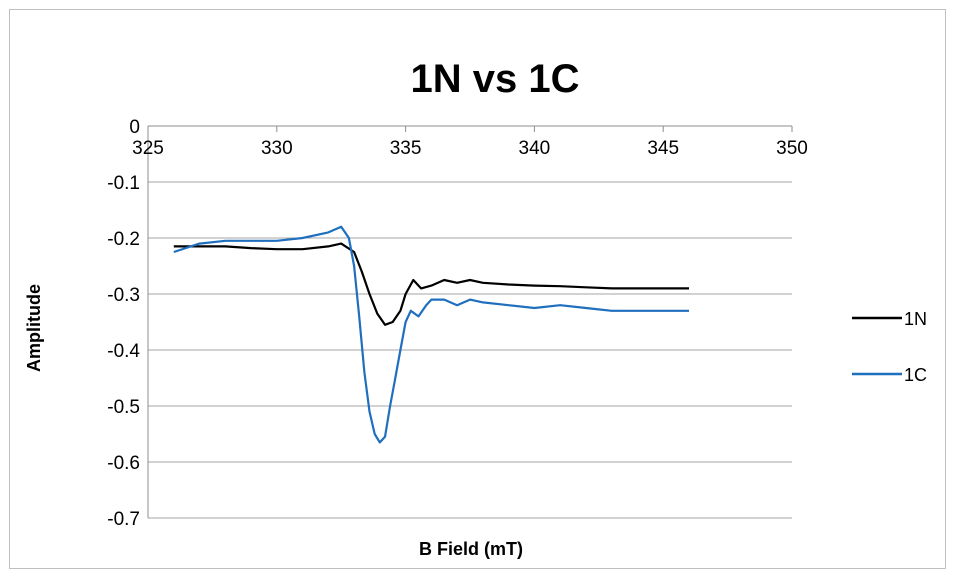 This screenshot has height=580, width=956. What do you see at coordinates (148, 148) in the screenshot?
I see `x-tick-label: 325` at bounding box center [148, 148].